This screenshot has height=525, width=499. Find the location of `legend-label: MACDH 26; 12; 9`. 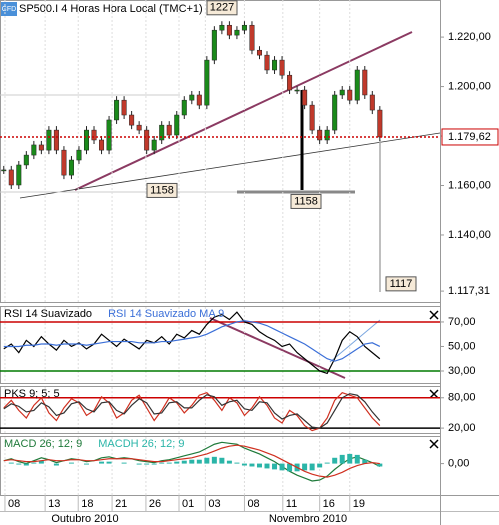

legend-label: MACDH 26; 12; 9 is located at coordinates (141, 444).